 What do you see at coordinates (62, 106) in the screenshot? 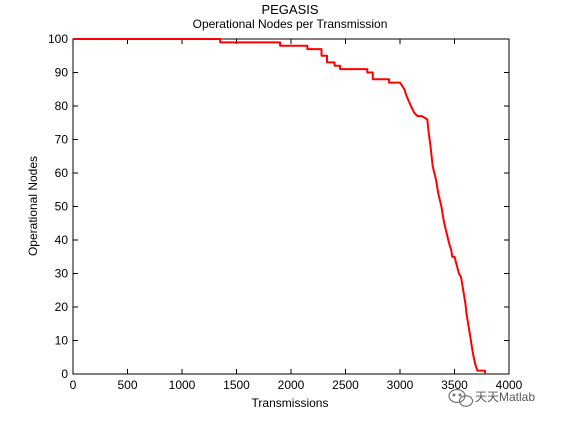
I see `y-tick-label-8: 80` at bounding box center [62, 106].